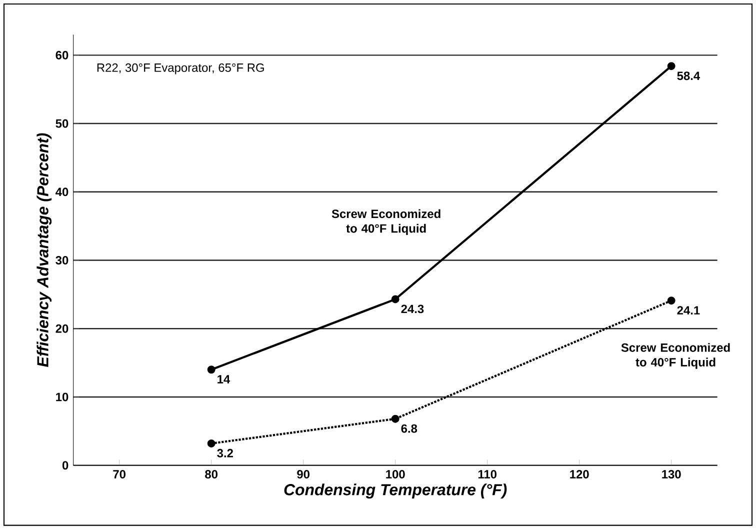 The height and width of the screenshot is (529, 756). Describe the element at coordinates (62, 397) in the screenshot. I see `y-tick-label: 10` at that location.